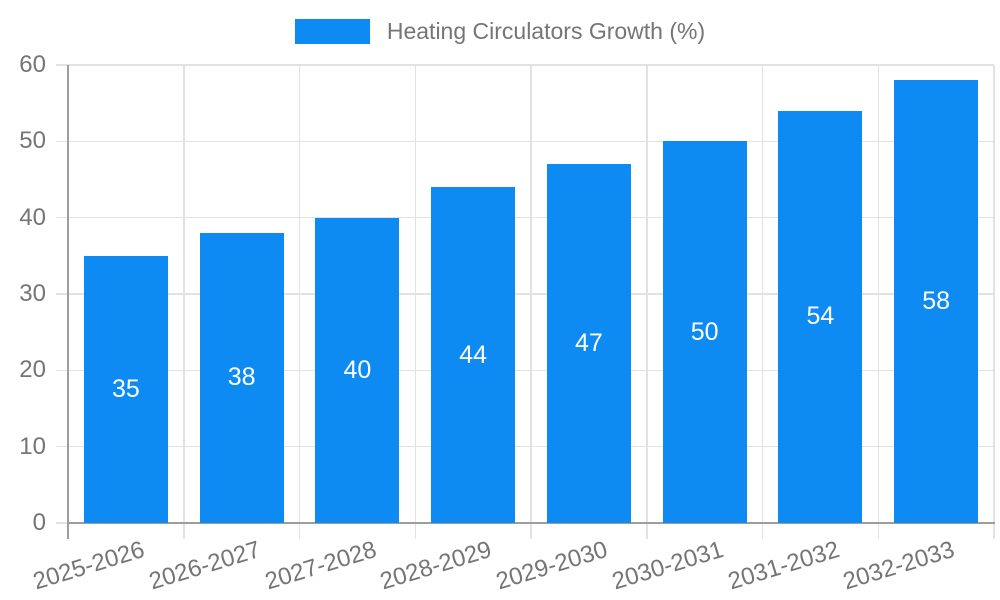  I want to click on x-axis-label: 2030-2031, so click(667, 566).